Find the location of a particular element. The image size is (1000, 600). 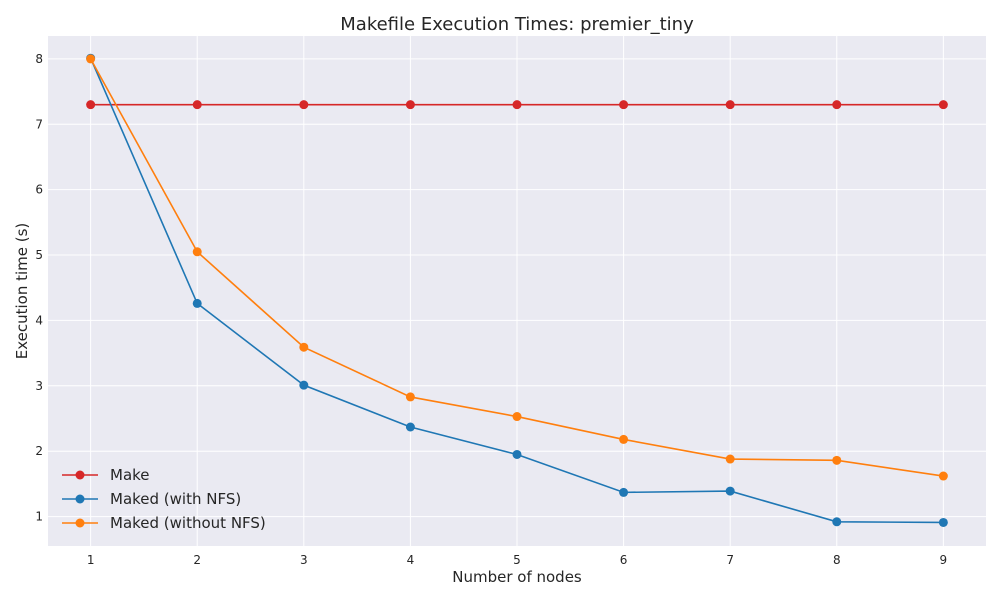

legend-label: Maked (without NFS) is located at coordinates (188, 523).